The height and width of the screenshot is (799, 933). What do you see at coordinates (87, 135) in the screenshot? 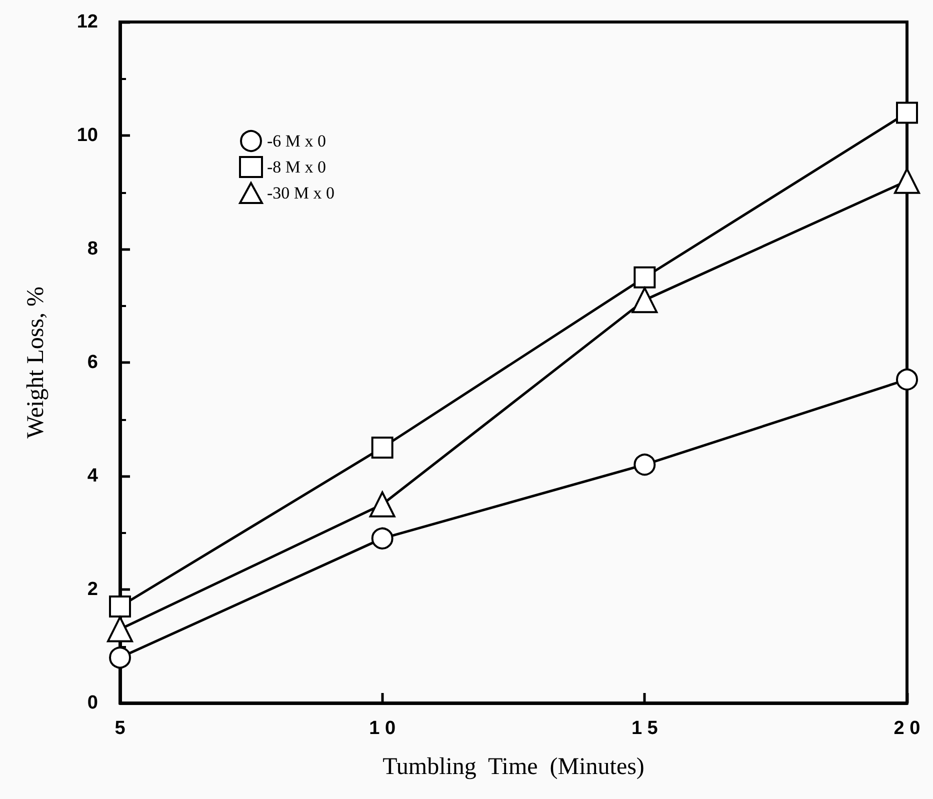
I see `y-tick-label: 10` at bounding box center [87, 135].